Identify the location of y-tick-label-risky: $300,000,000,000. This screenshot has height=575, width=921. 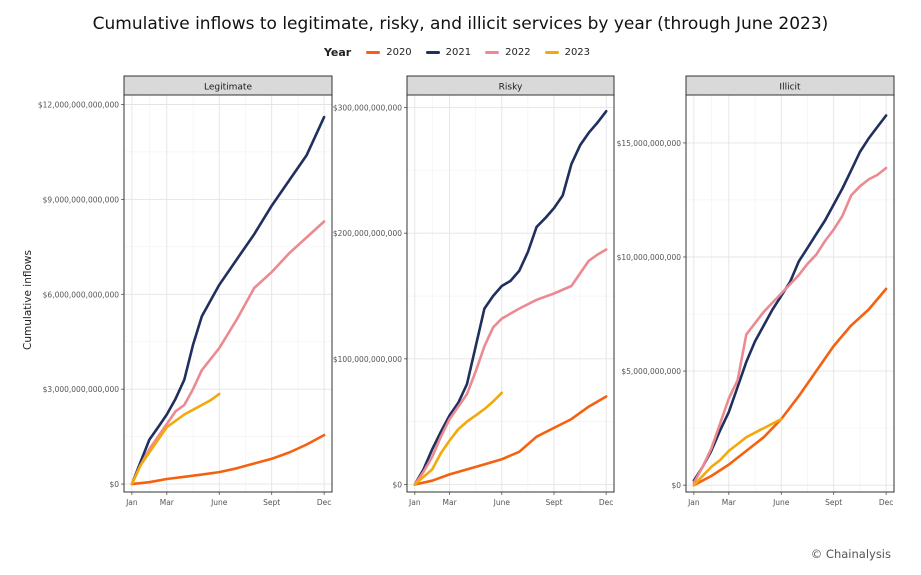
(367, 108).